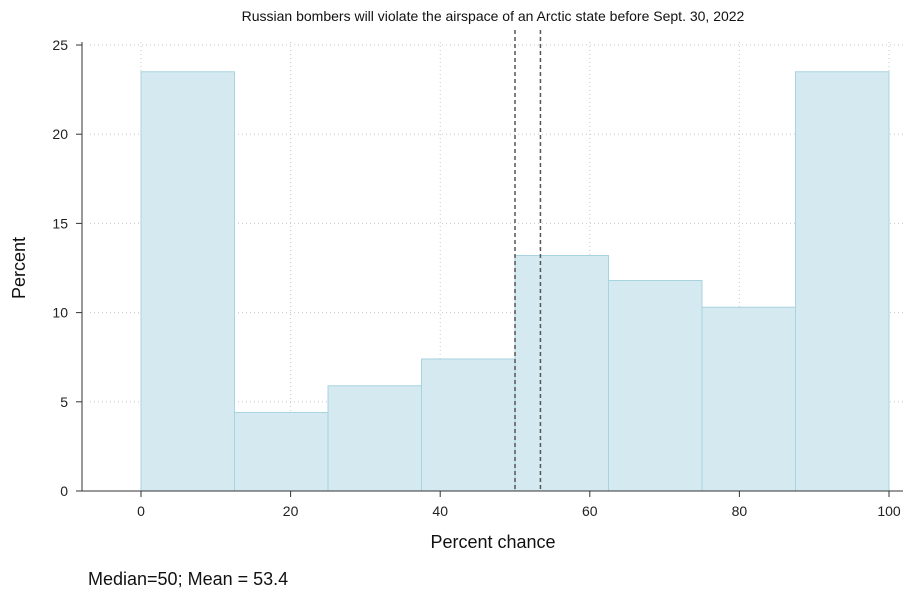 This screenshot has width=905, height=592. What do you see at coordinates (19, 268) in the screenshot?
I see `y-axis-title: Percent` at bounding box center [19, 268].